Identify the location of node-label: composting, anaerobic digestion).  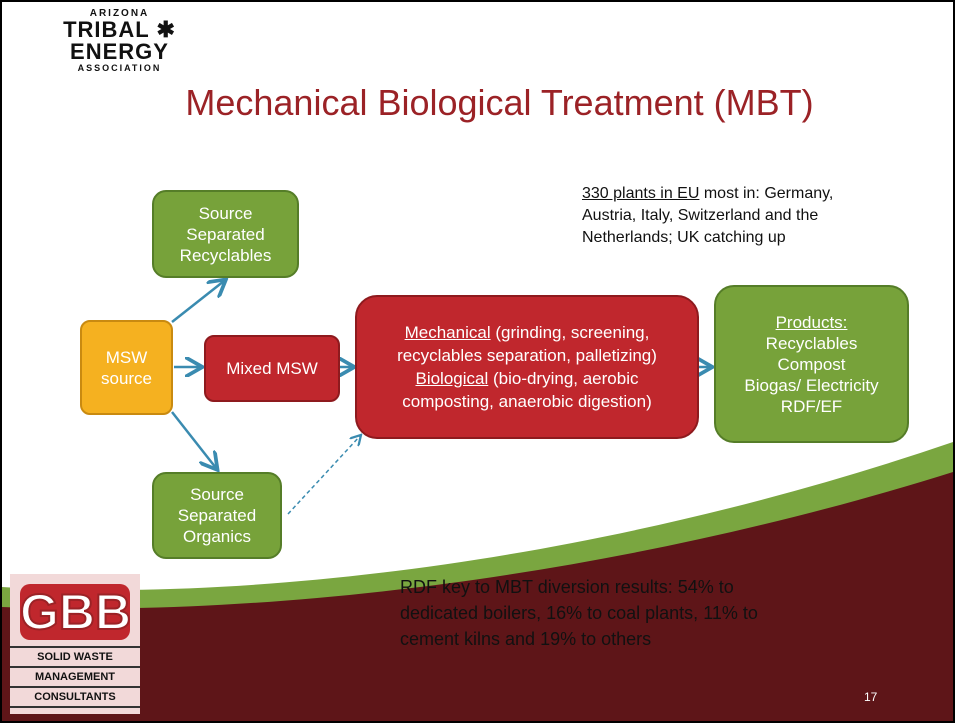
(527, 401).